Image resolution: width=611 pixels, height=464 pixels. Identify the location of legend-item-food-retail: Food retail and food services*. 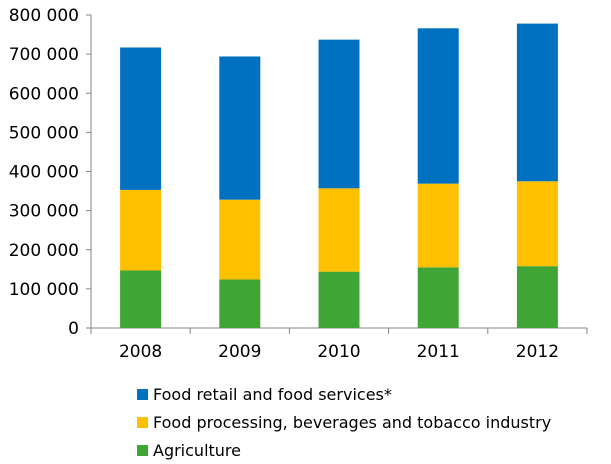
(344, 394).